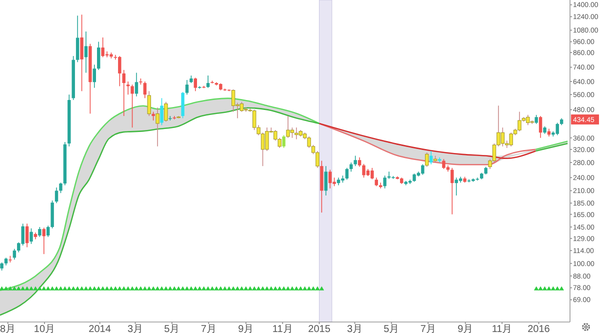 The width and height of the screenshot is (600, 333). What do you see at coordinates (8, 328) in the screenshot?
I see `x-tick-label: 8月` at bounding box center [8, 328].